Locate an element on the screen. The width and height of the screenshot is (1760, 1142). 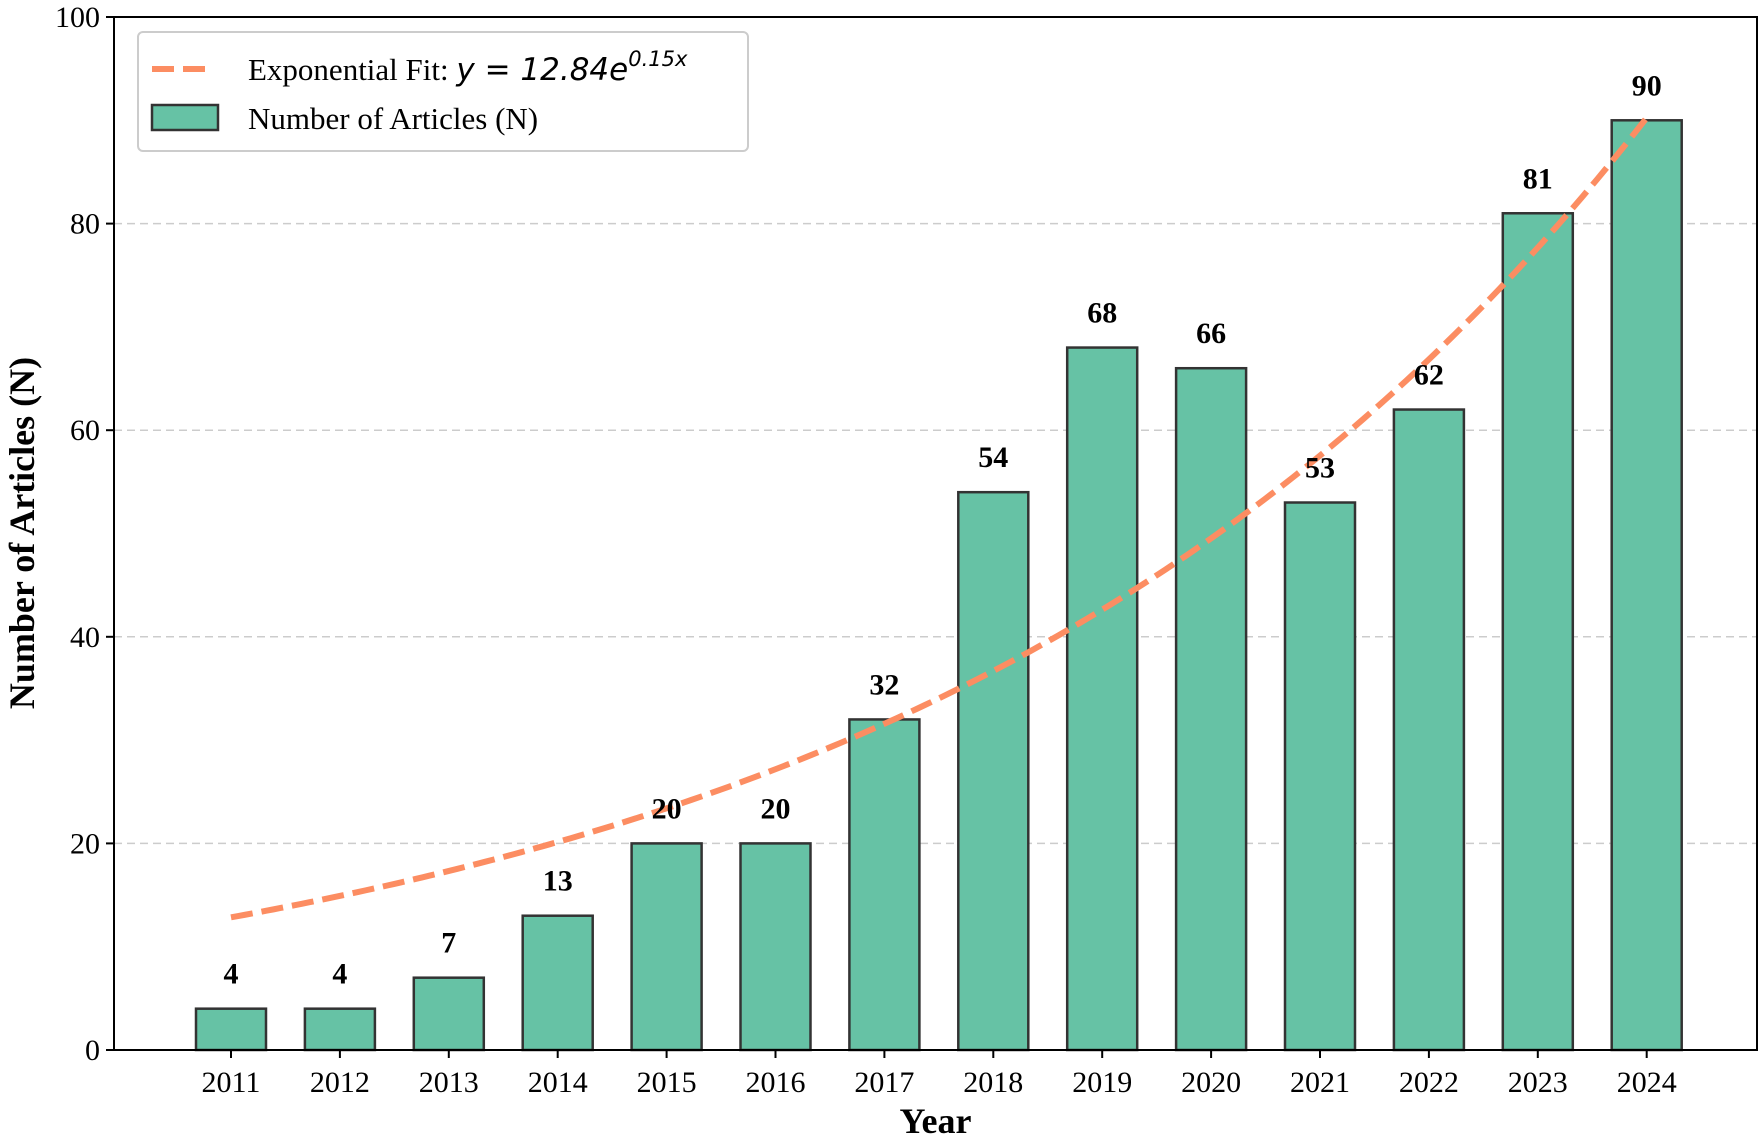
x-tick-label: 2013 is located at coordinates (449, 1082).